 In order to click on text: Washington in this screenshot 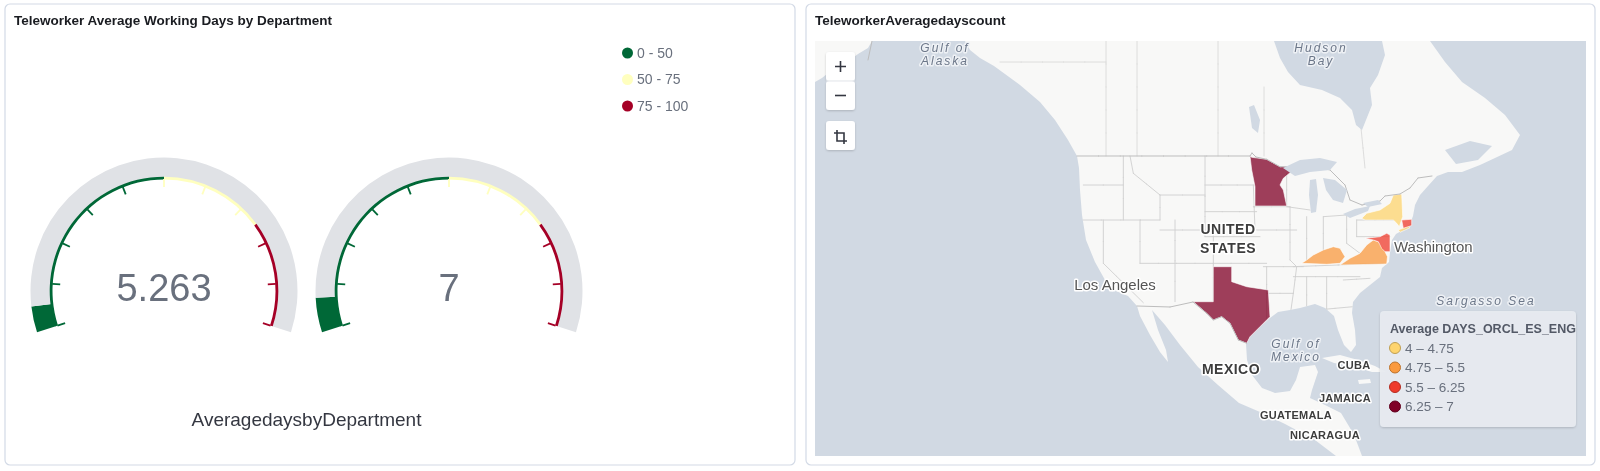, I will do `click(1433, 246)`.